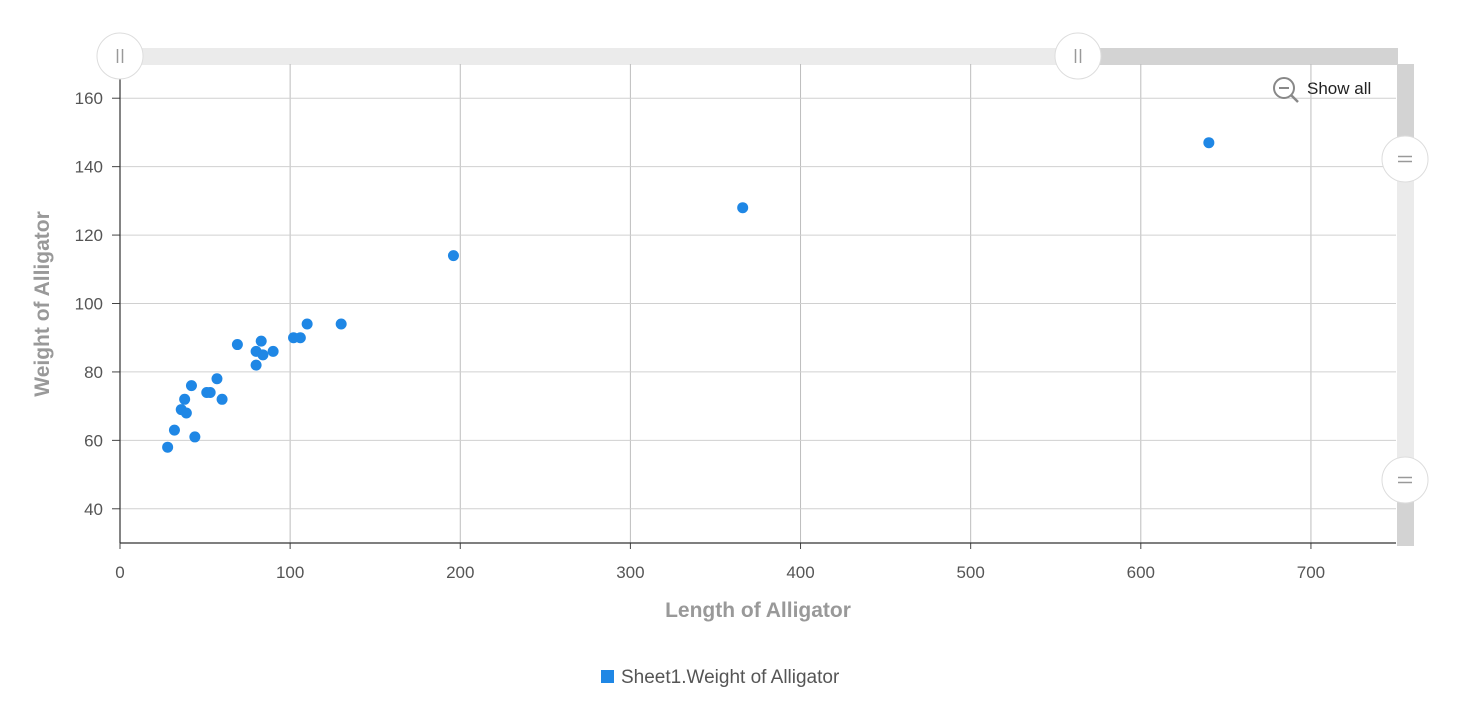  What do you see at coordinates (93, 509) in the screenshot?
I see `y-tick-label: 40` at bounding box center [93, 509].